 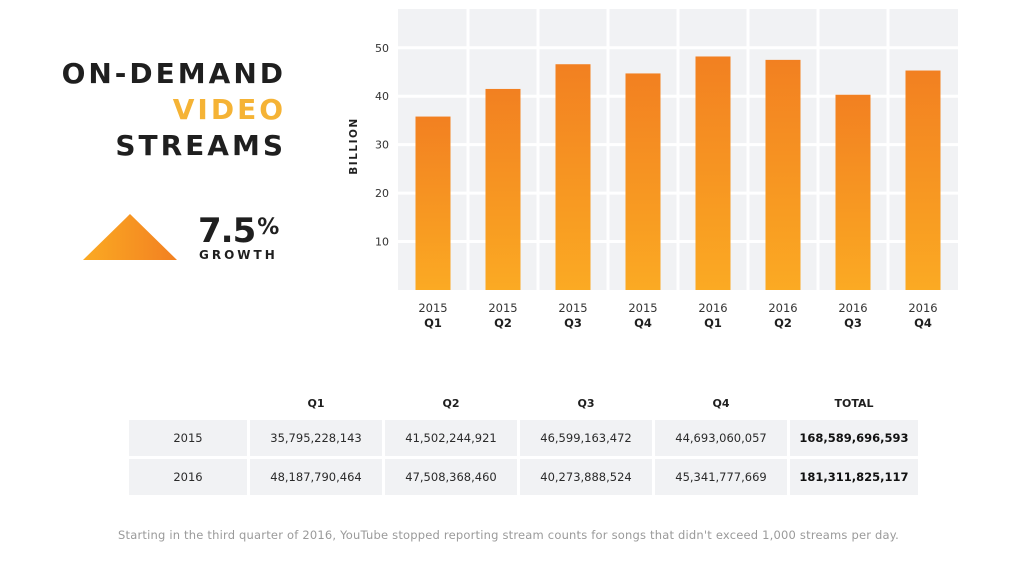 What do you see at coordinates (316, 438) in the screenshot?
I see `cell-q1: 35,795,228,143` at bounding box center [316, 438].